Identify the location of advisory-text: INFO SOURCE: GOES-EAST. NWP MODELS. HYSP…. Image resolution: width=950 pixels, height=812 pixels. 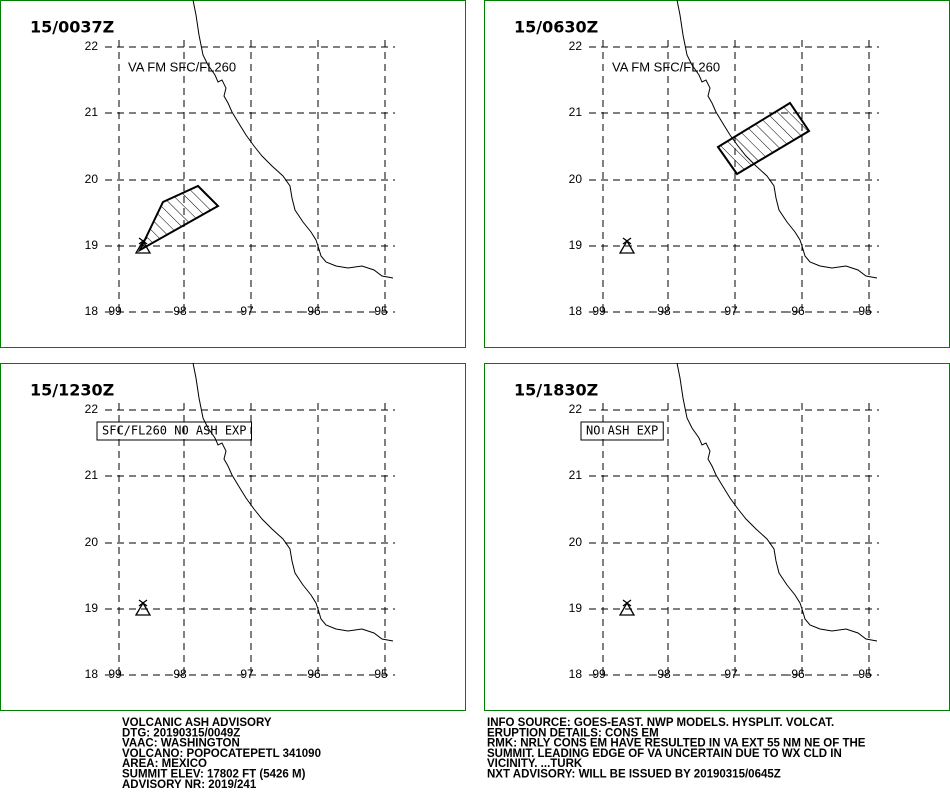
(660, 723).